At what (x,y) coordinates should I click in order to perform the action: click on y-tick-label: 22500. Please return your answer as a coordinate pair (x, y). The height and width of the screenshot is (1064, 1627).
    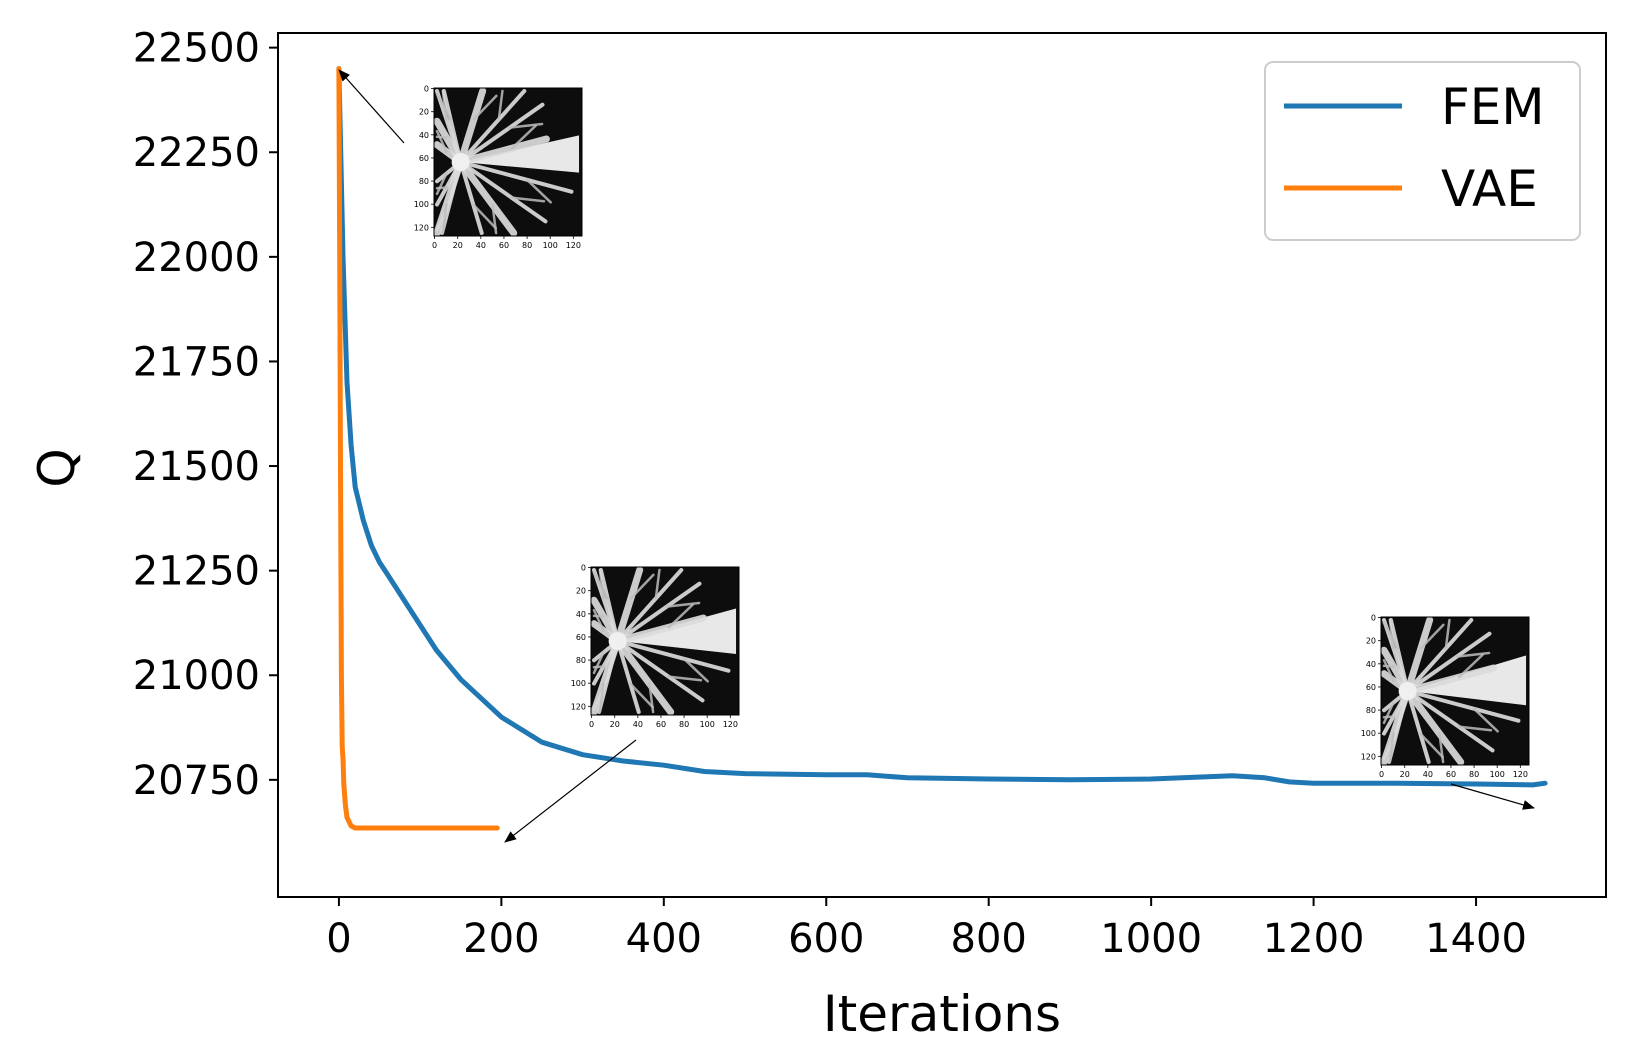
    Looking at the image, I should click on (196, 49).